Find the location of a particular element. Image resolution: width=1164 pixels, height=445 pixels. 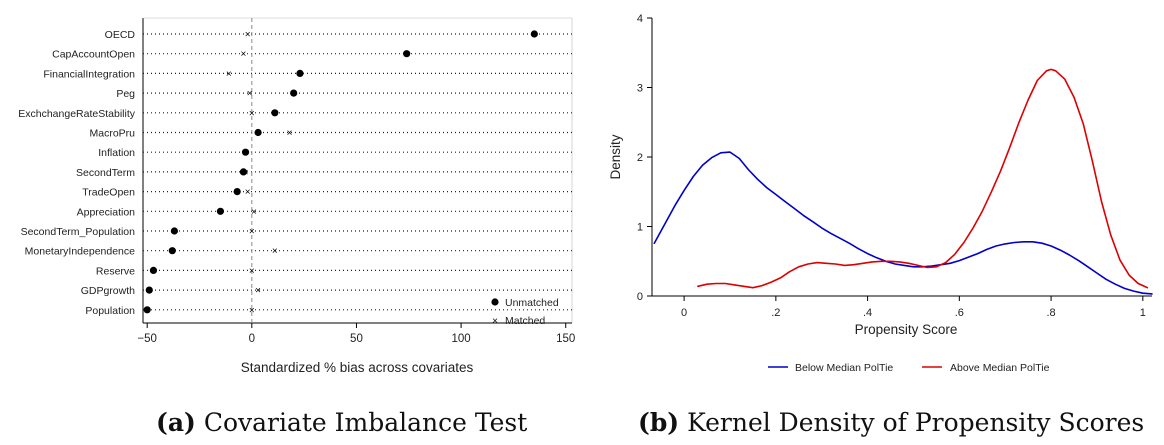

y-tick-label: CapAccountOpen is located at coordinates (93, 55).